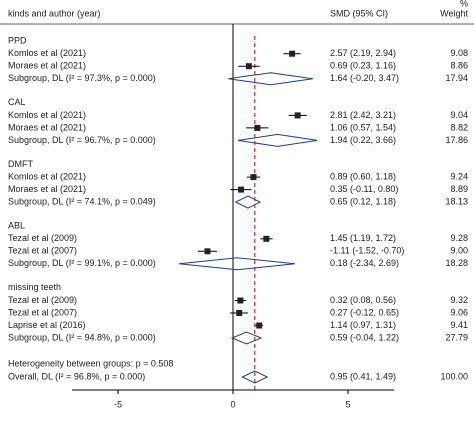 The height and width of the screenshot is (425, 474). What do you see at coordinates (364, 337) in the screenshot?
I see `ci-label: 0.59 (-0.04, 1.22)` at bounding box center [364, 337].